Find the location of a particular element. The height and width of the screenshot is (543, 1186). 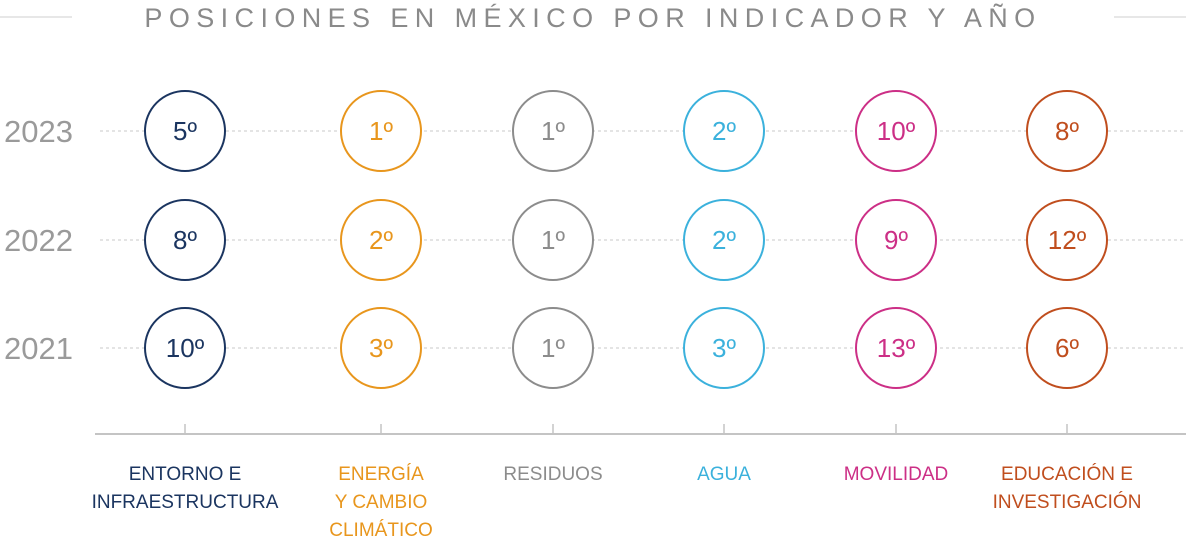

category-label-5-line-0: EDUCACIÓN E is located at coordinates (1067, 474).